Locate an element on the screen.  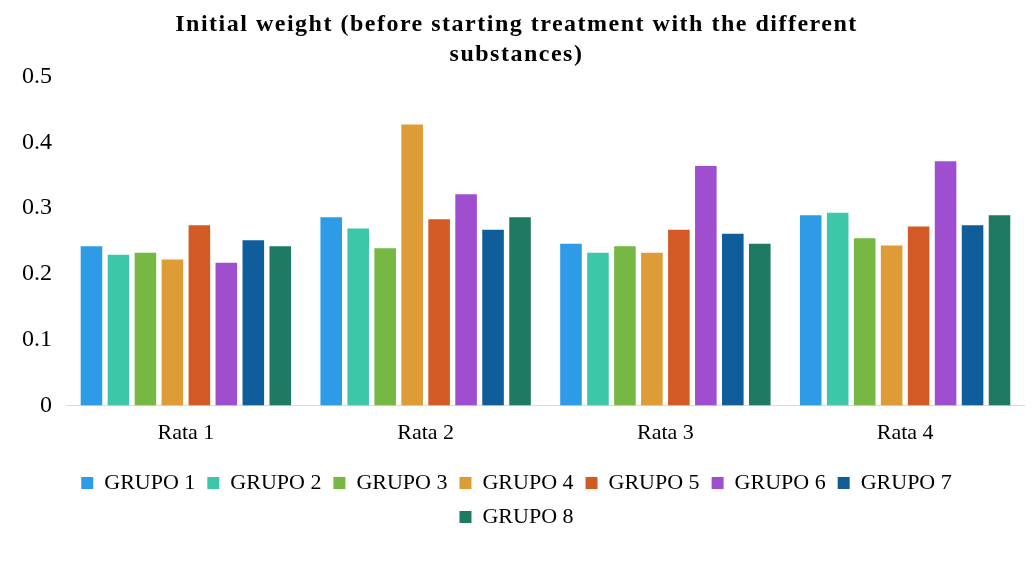
y-tick-label: 0.1 is located at coordinates (37, 338).